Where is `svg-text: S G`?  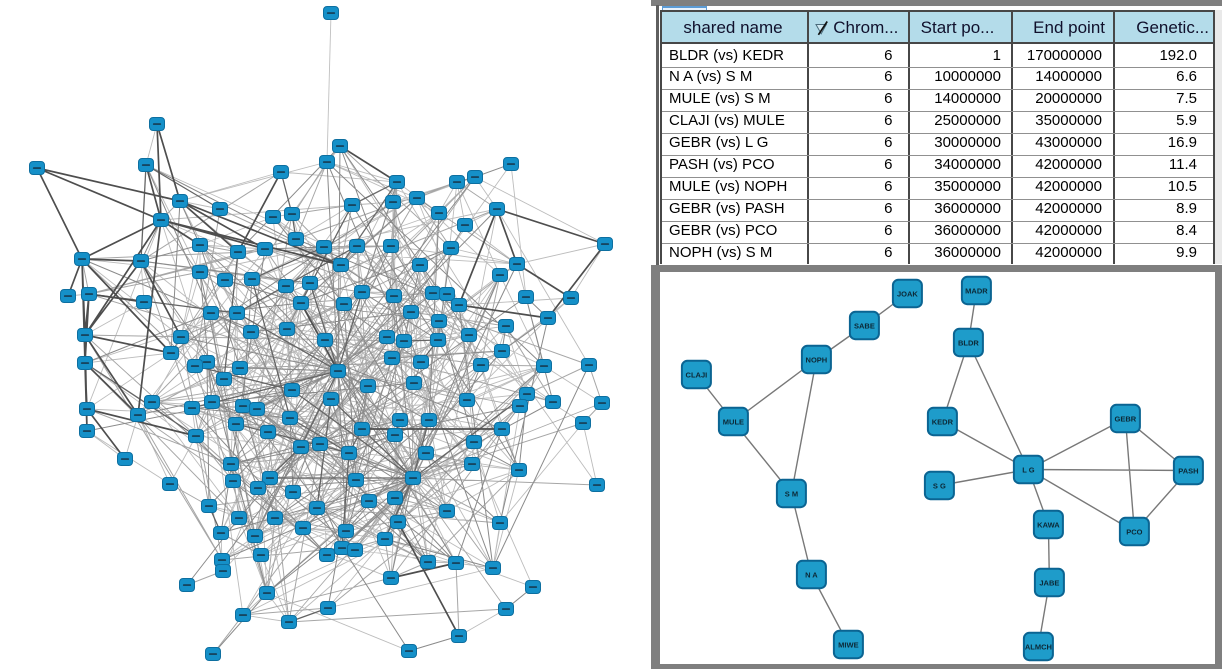
svg-text: S G is located at coordinates (939, 485).